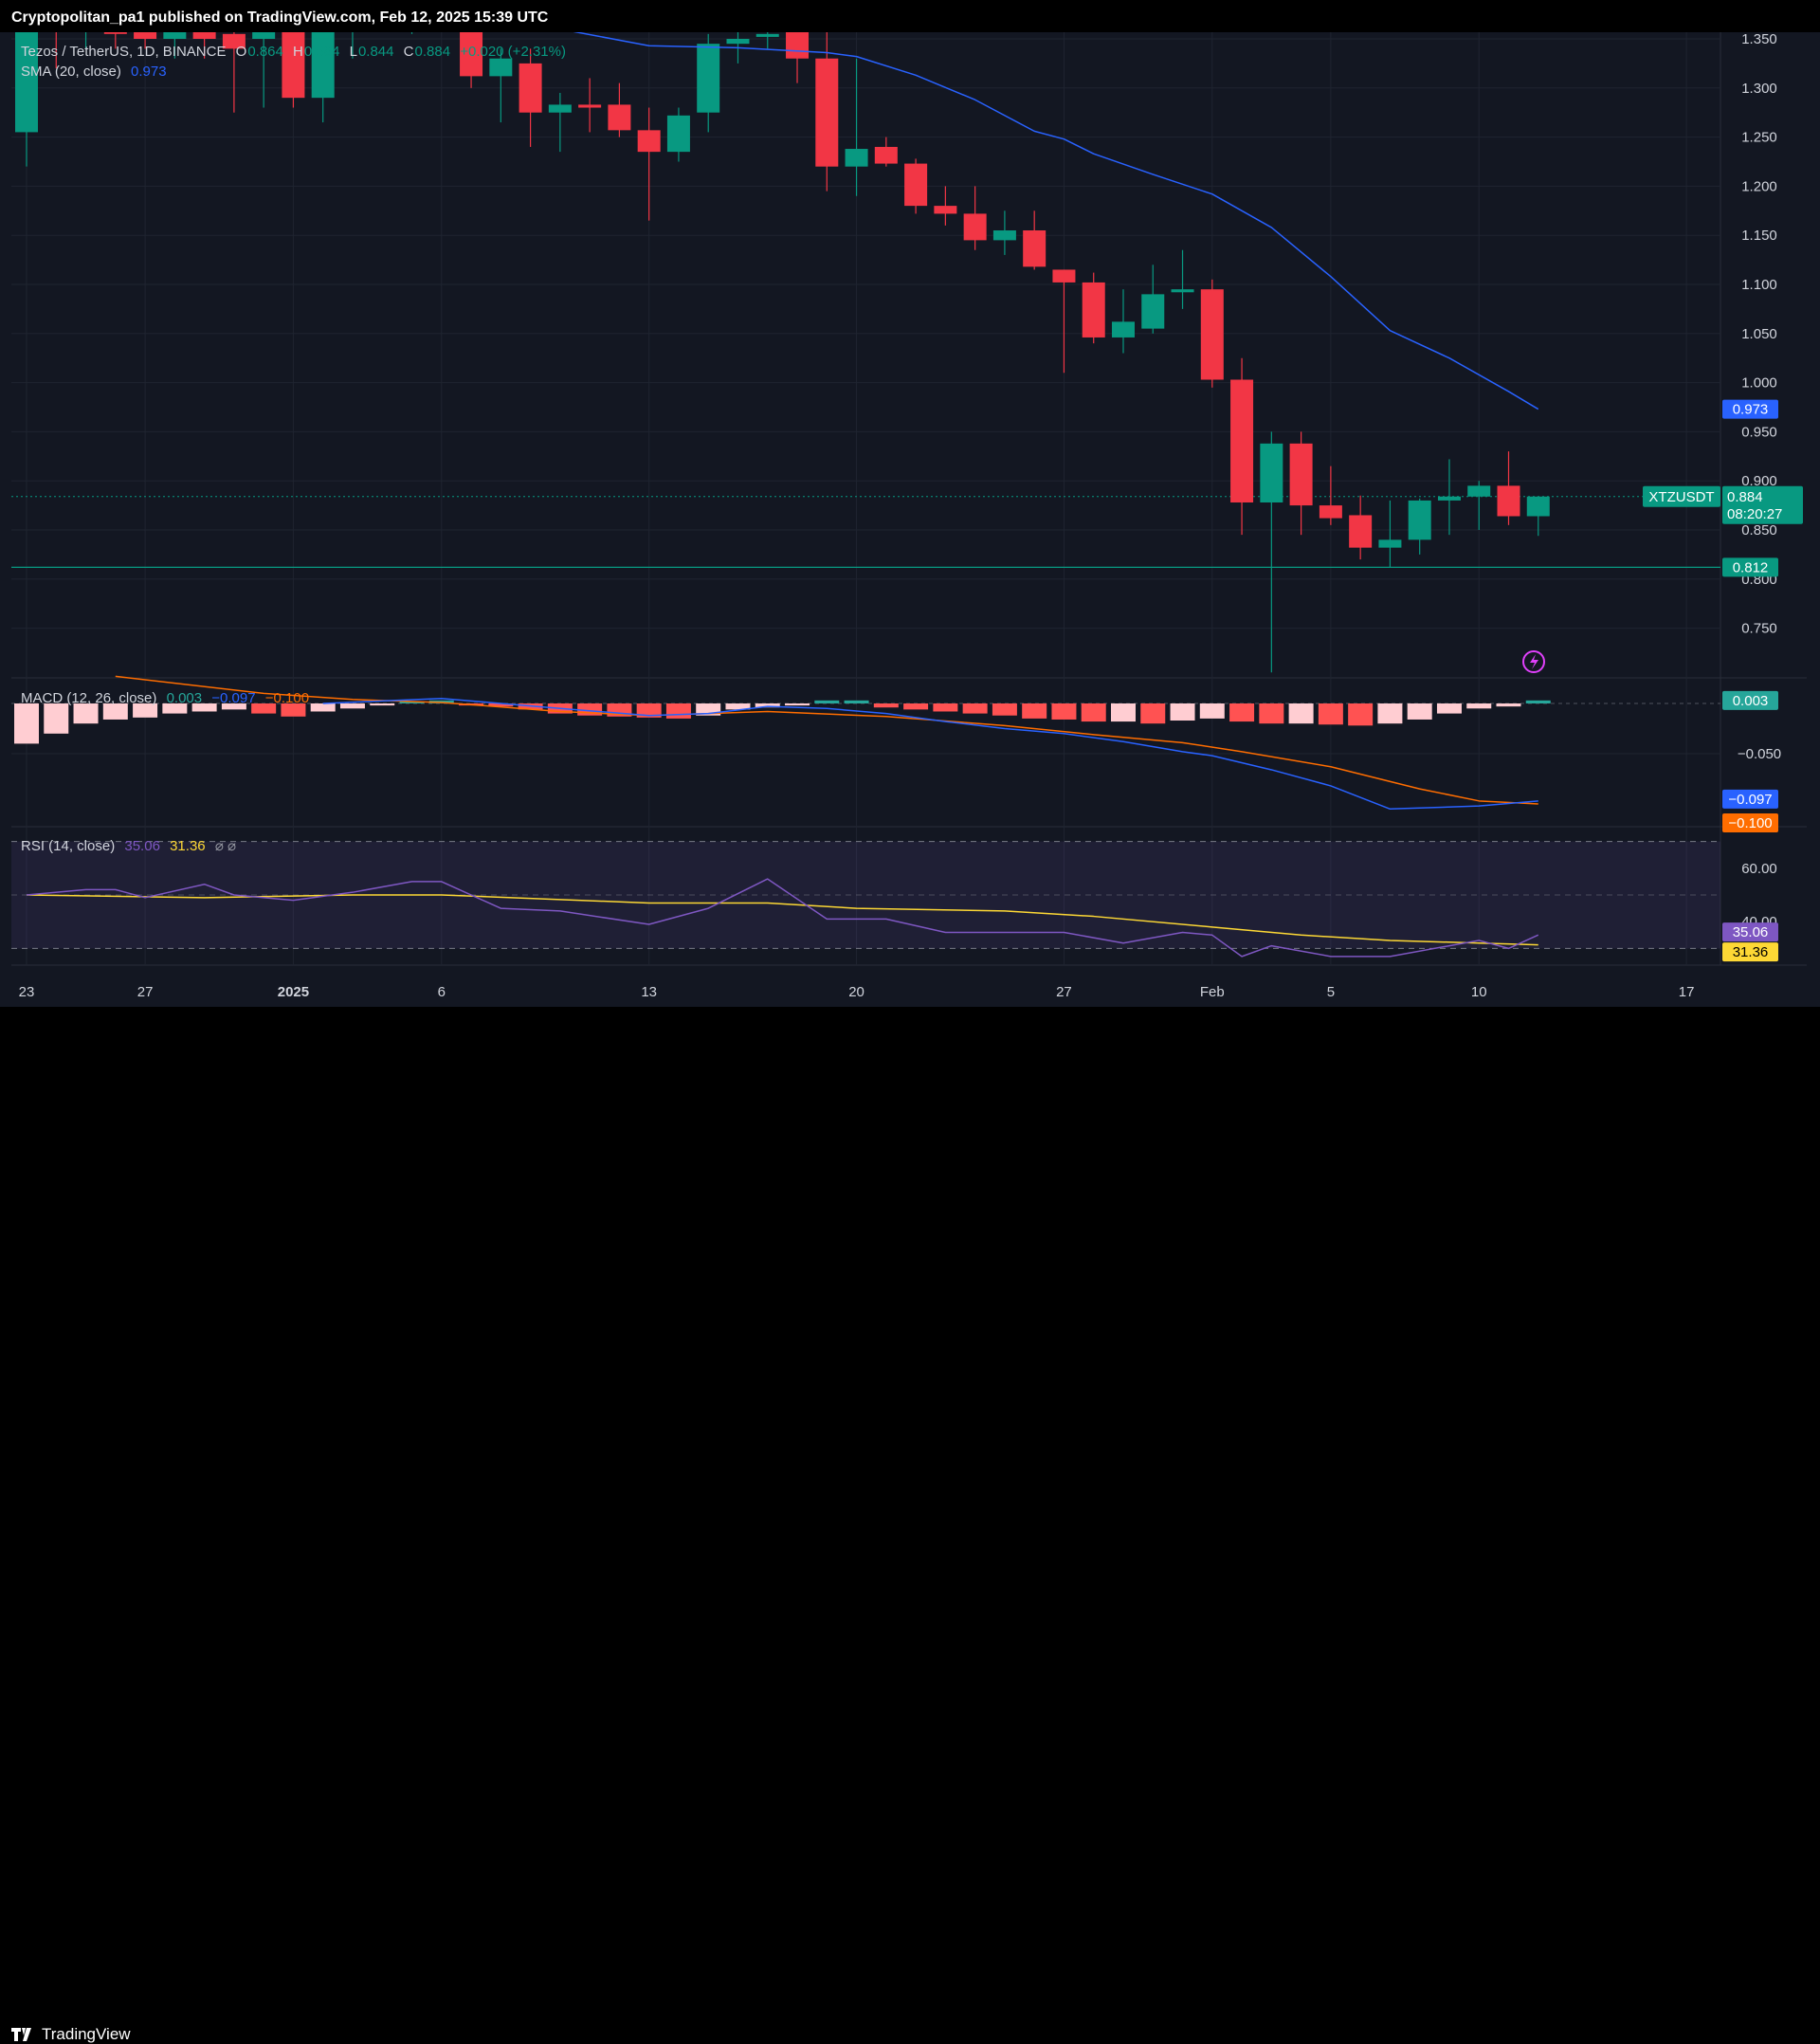  What do you see at coordinates (293, 992) in the screenshot?
I see `x-tick-label: 2025` at bounding box center [293, 992].